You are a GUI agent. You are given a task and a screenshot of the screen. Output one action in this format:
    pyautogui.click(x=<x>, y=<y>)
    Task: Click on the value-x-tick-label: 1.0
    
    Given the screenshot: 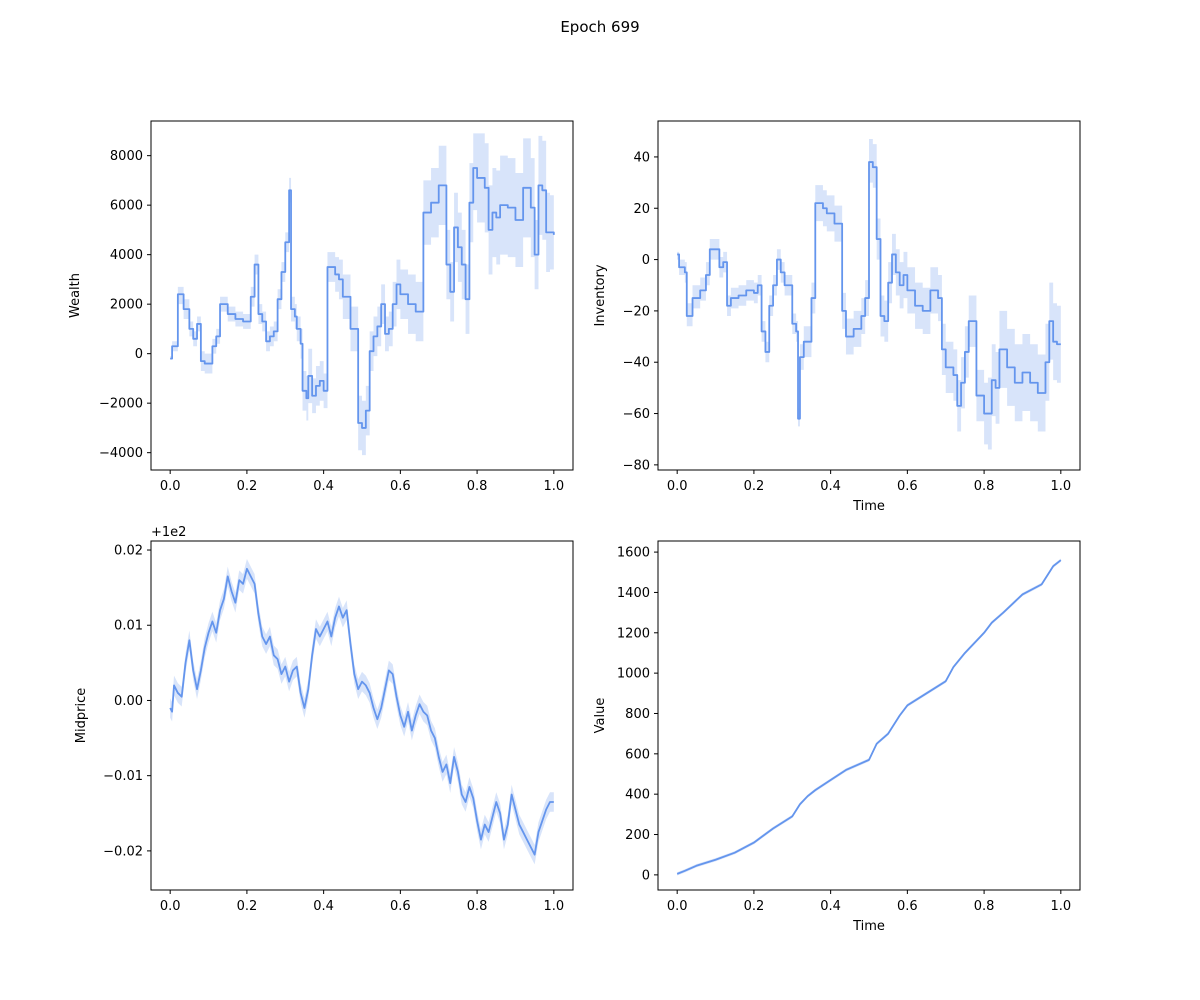 What is the action you would take?
    pyautogui.click(x=1060, y=906)
    